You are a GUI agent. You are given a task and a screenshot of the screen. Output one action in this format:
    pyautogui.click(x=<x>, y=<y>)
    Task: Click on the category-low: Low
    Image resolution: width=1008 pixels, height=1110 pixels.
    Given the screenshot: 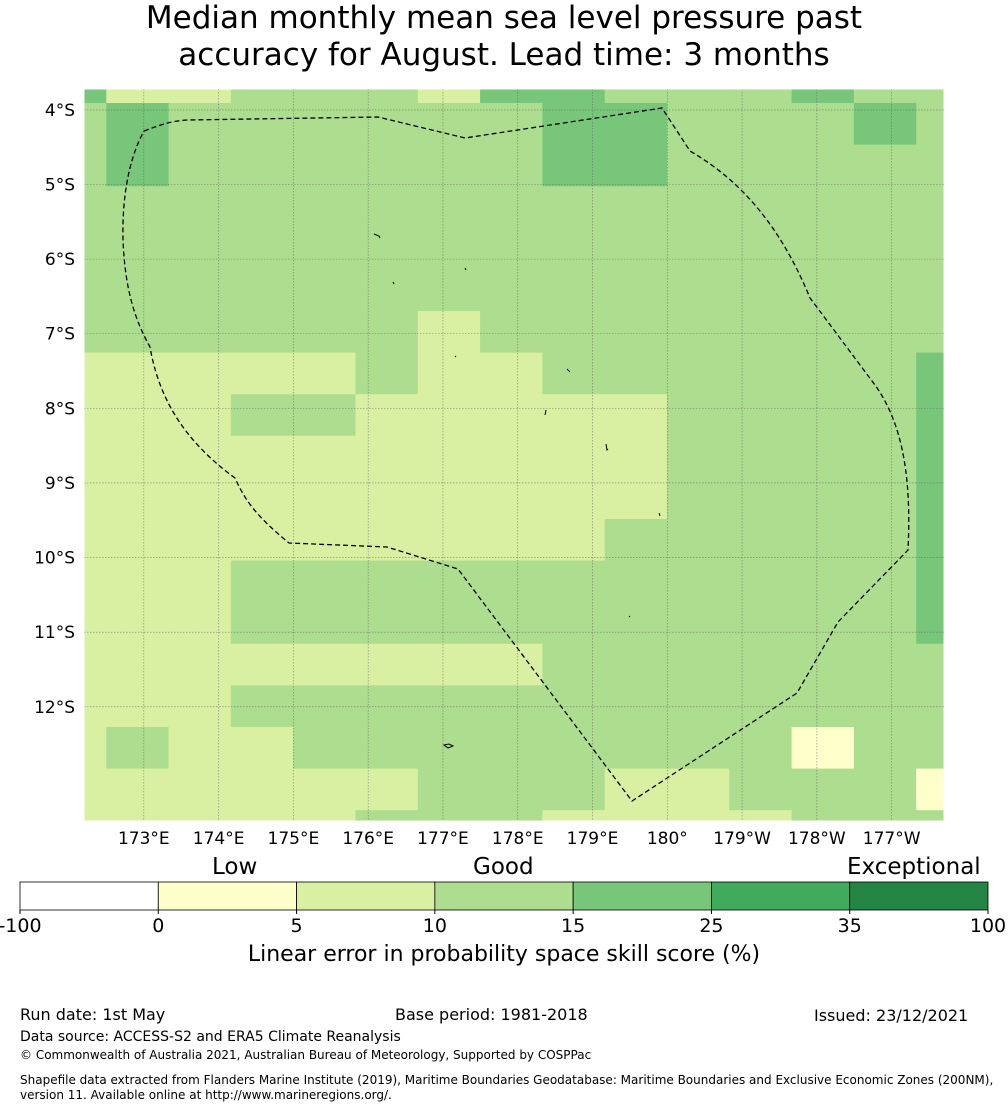 What is the action you would take?
    pyautogui.click(x=235, y=867)
    